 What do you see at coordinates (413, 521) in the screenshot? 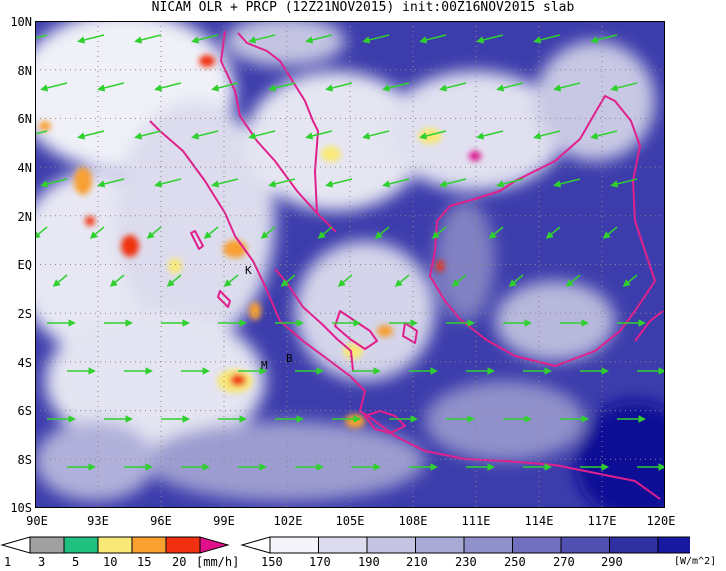
I see `x-tick-108e: 108E` at bounding box center [413, 521].